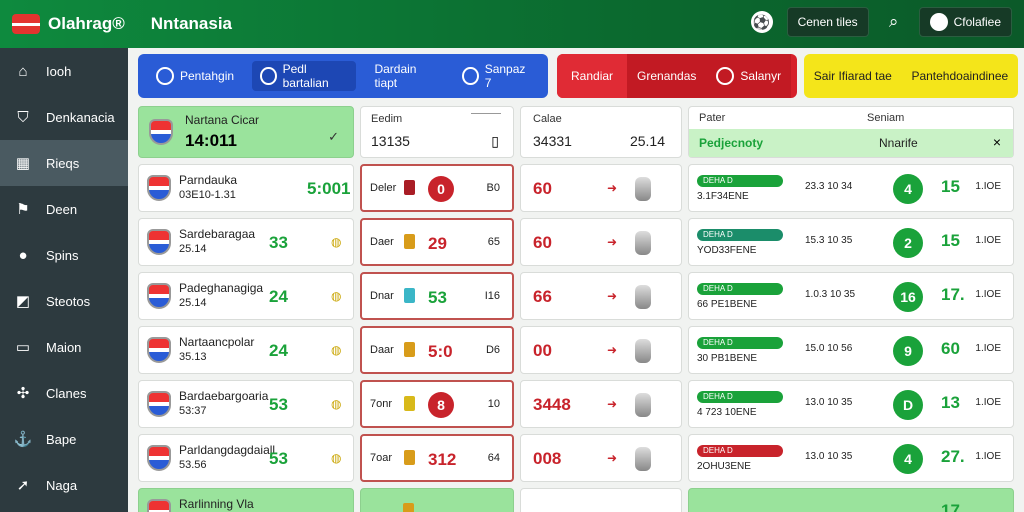  Describe the element at coordinates (988, 186) in the screenshot. I see `tail-text: 1.IOE` at that location.